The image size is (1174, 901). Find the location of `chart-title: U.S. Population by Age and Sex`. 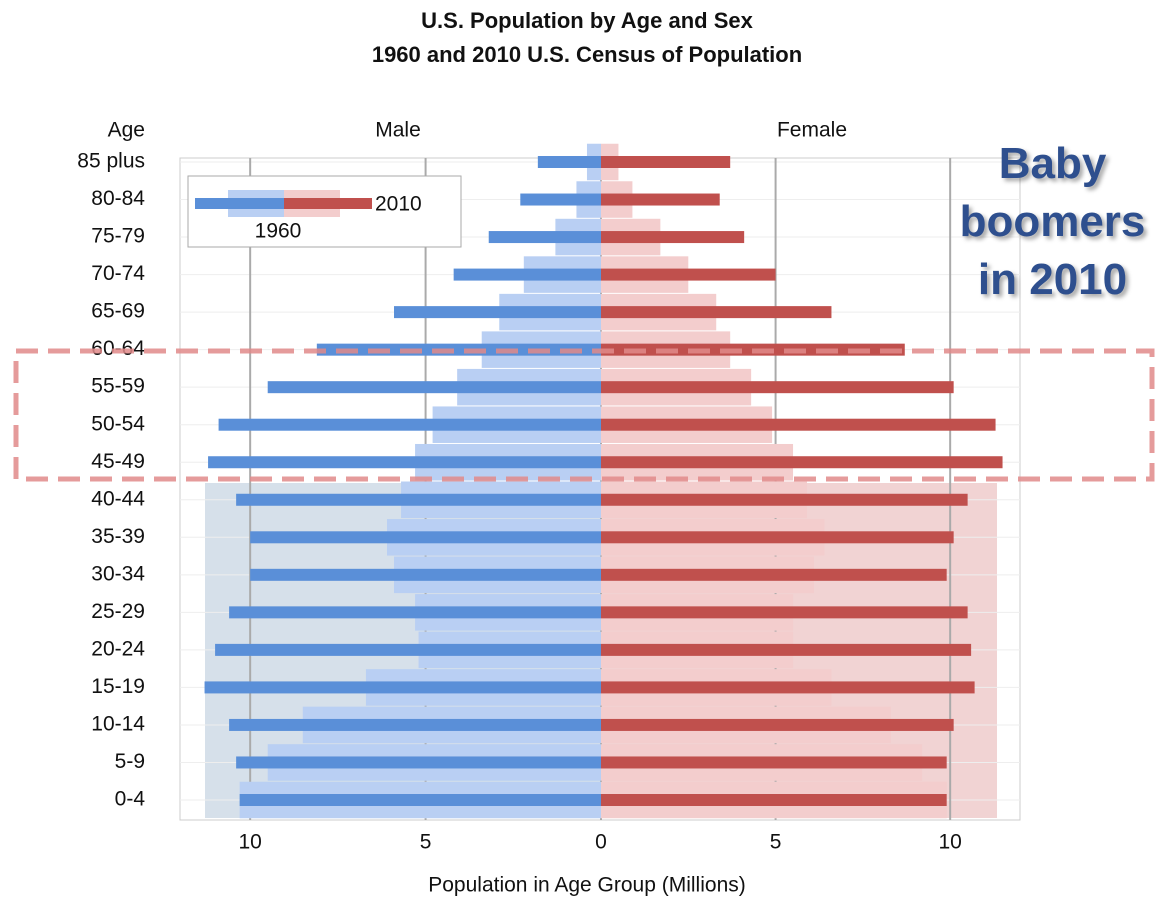

chart-title: U.S. Population by Age and Sex is located at coordinates (587, 20).